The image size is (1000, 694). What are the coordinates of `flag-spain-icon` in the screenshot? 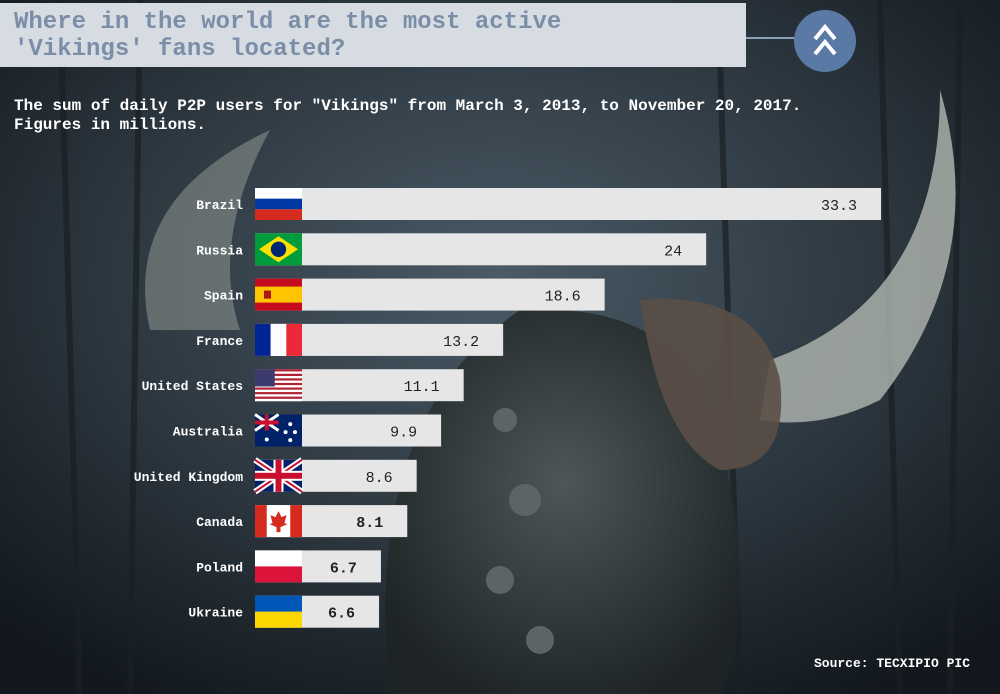 It's located at (278, 294).